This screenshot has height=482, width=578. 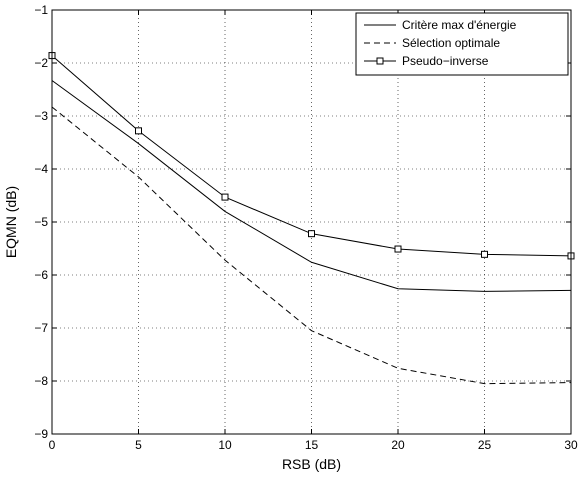 I want to click on x-tick-label: 15, so click(x=312, y=445).